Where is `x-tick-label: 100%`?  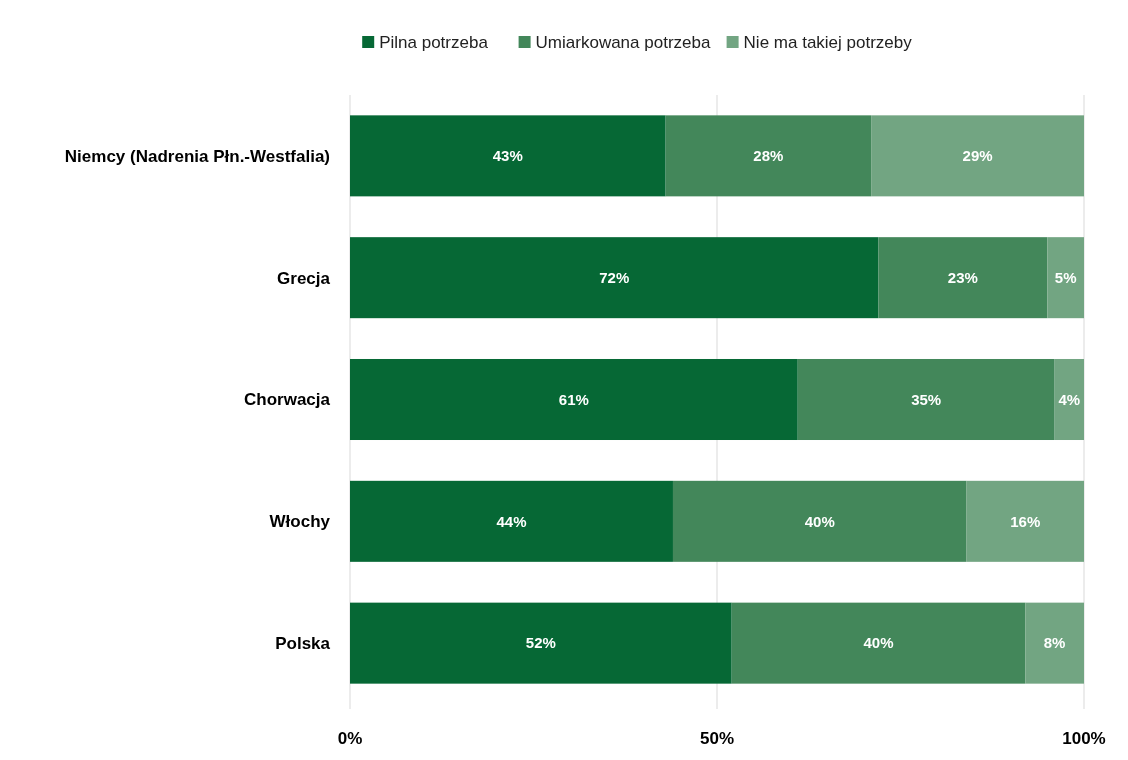
x-tick-label: 100% is located at coordinates (1084, 738).